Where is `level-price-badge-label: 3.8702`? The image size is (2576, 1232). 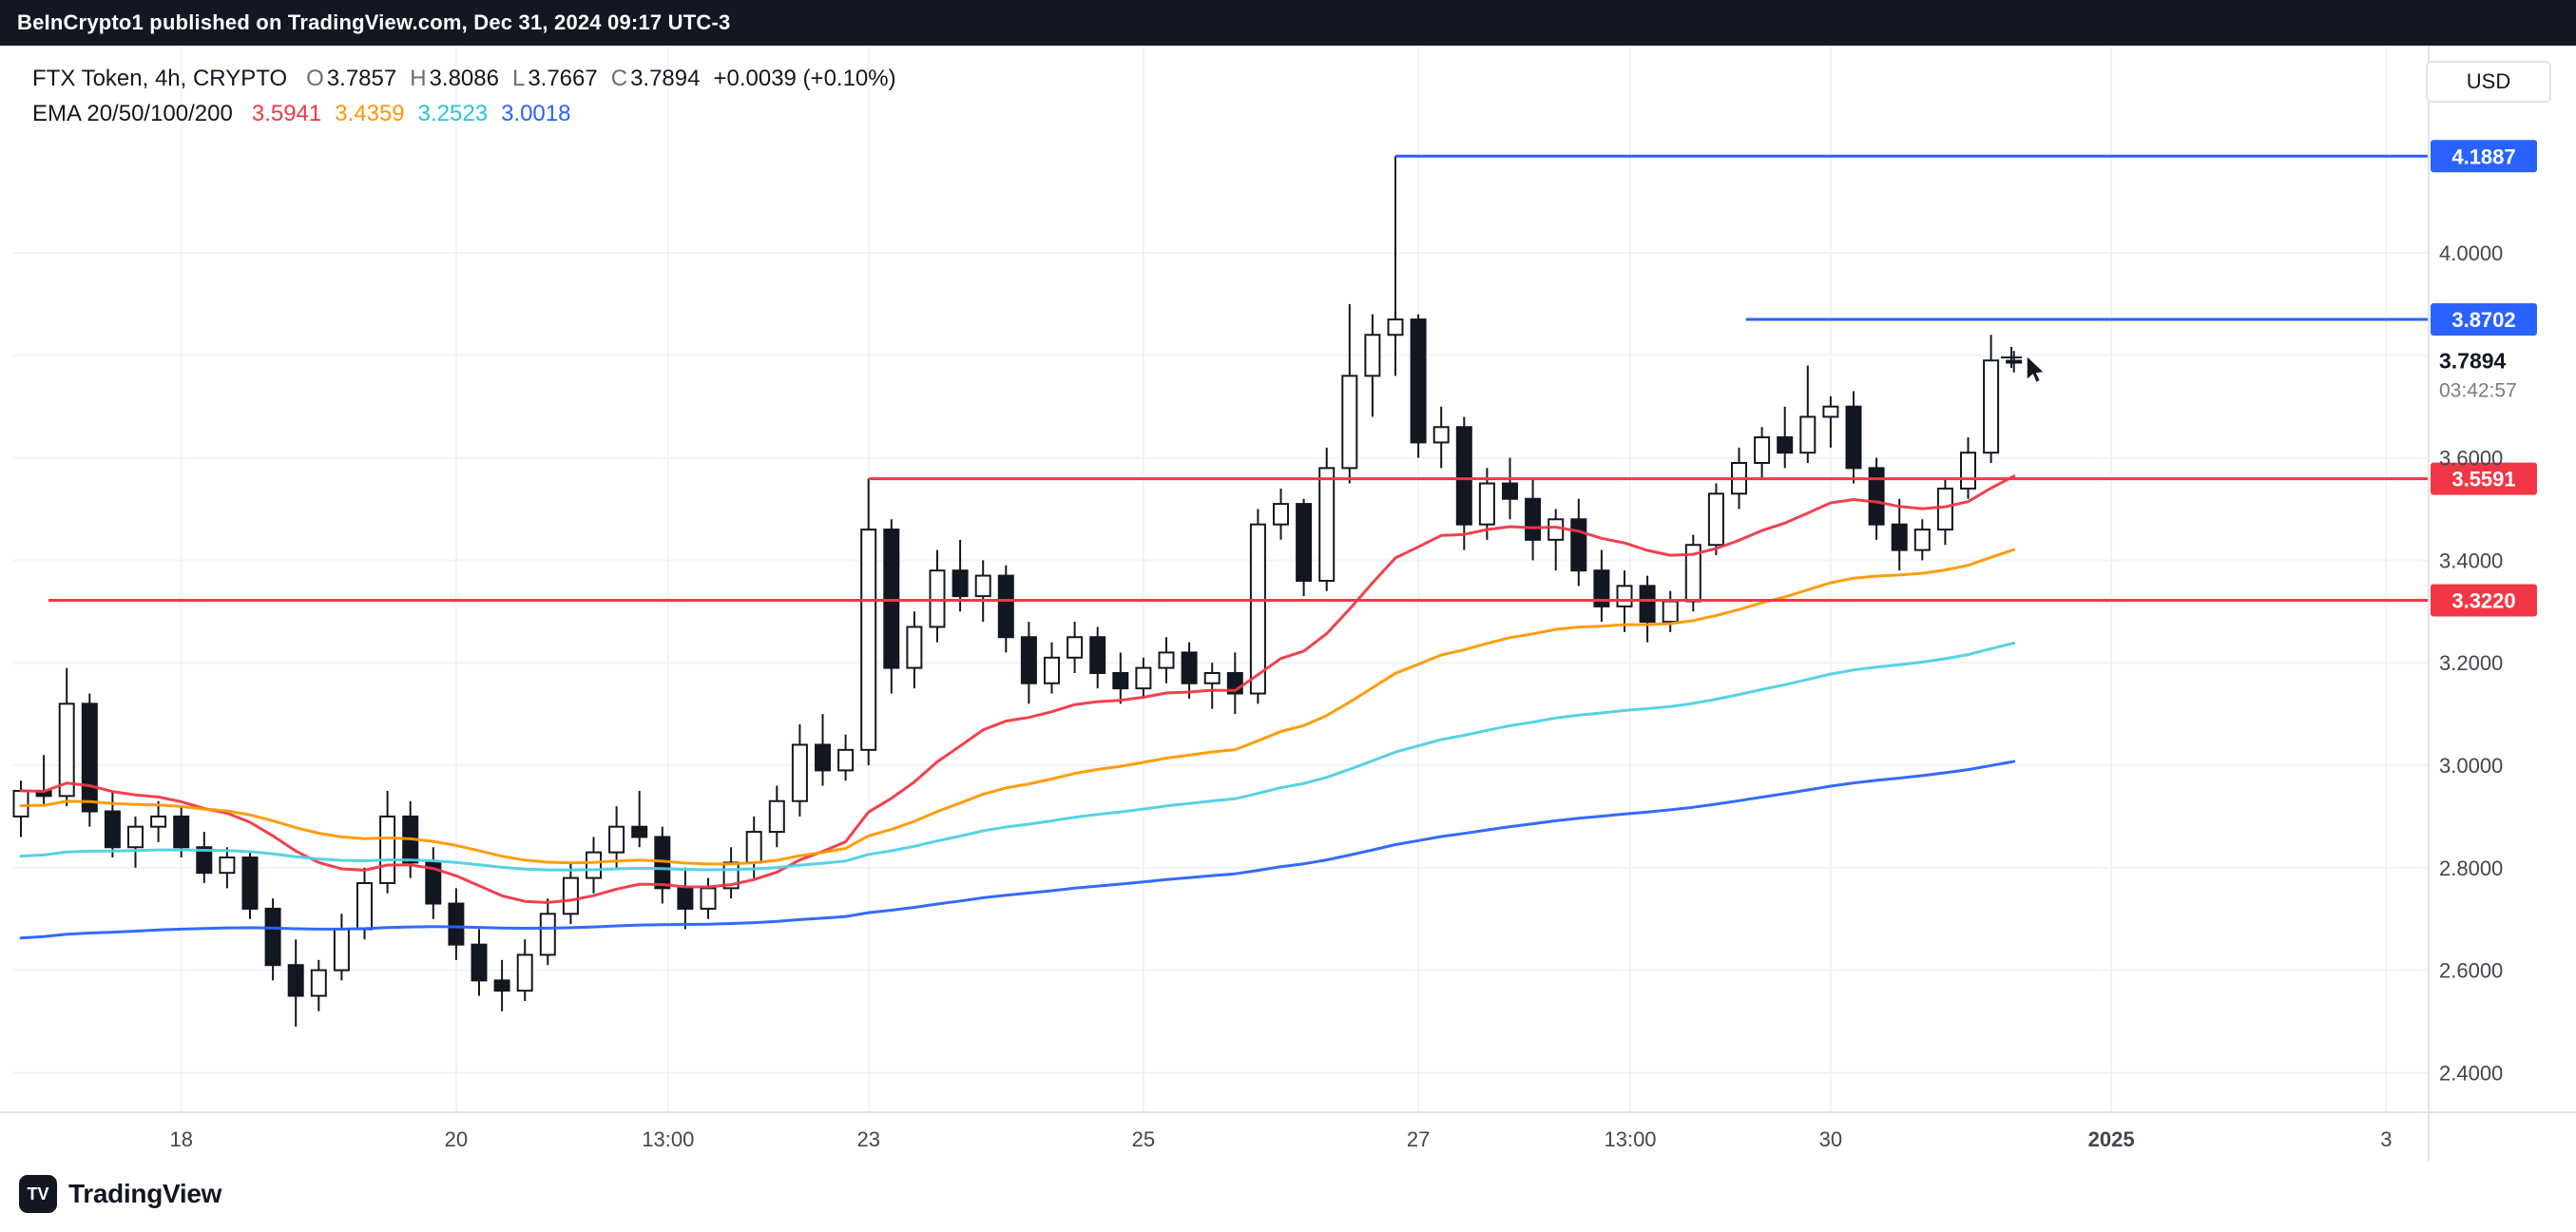 level-price-badge-label: 3.8702 is located at coordinates (2483, 320).